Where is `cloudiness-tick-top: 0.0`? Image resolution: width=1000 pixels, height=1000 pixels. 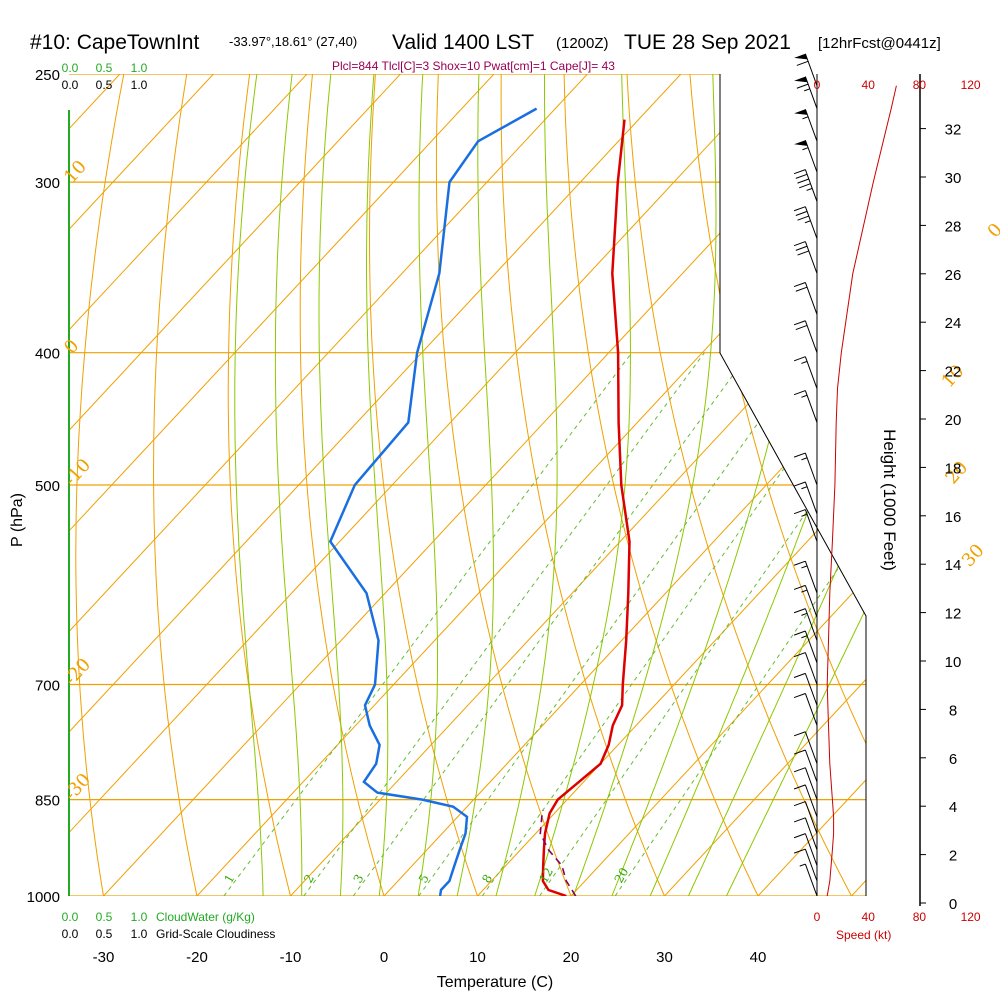 cloudiness-tick-top: 0.0 is located at coordinates (70, 85).